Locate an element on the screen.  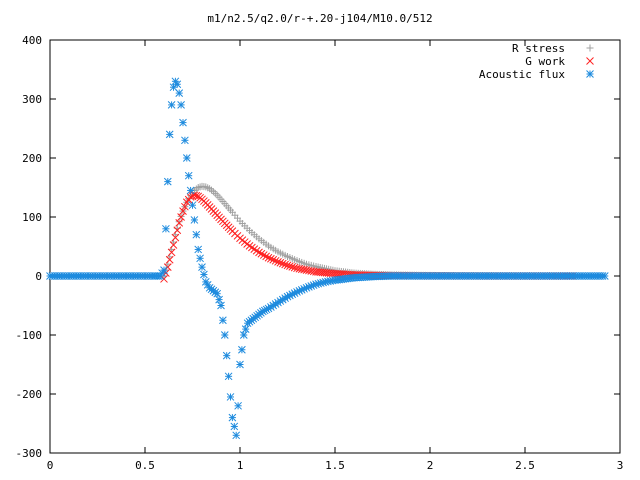
x-tick-label: 0 is located at coordinates (50, 465).